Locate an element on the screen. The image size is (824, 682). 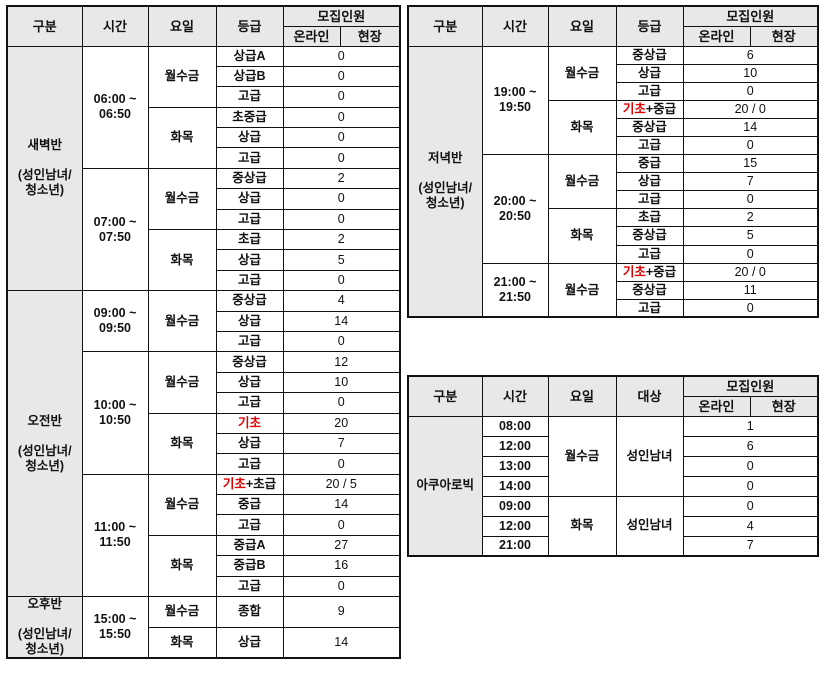
table-row: 화목 기초 20 is located at coordinates (204, 443).